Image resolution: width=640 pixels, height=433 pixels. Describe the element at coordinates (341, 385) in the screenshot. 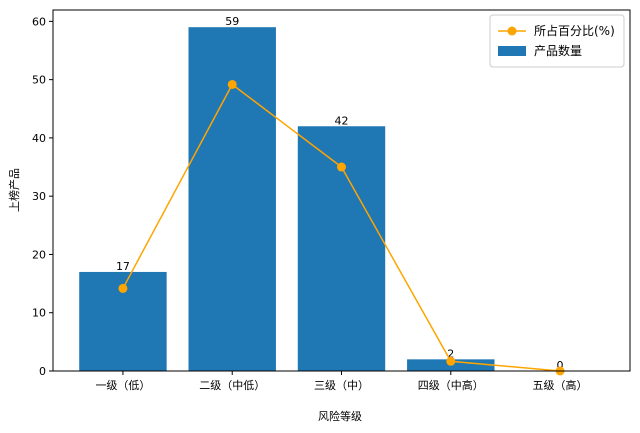

I see `x-tick-label: 三级（中）` at that location.